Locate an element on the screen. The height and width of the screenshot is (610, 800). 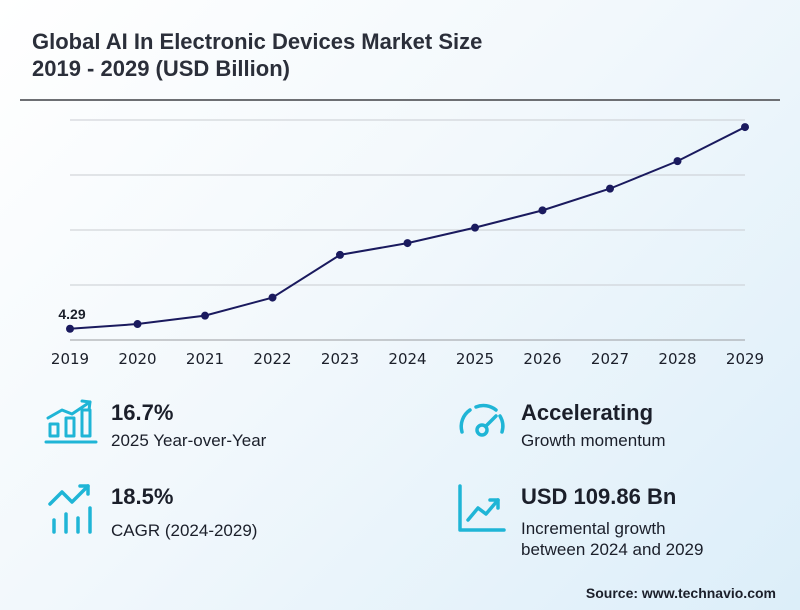
data-point-2022 is located at coordinates (272, 297).